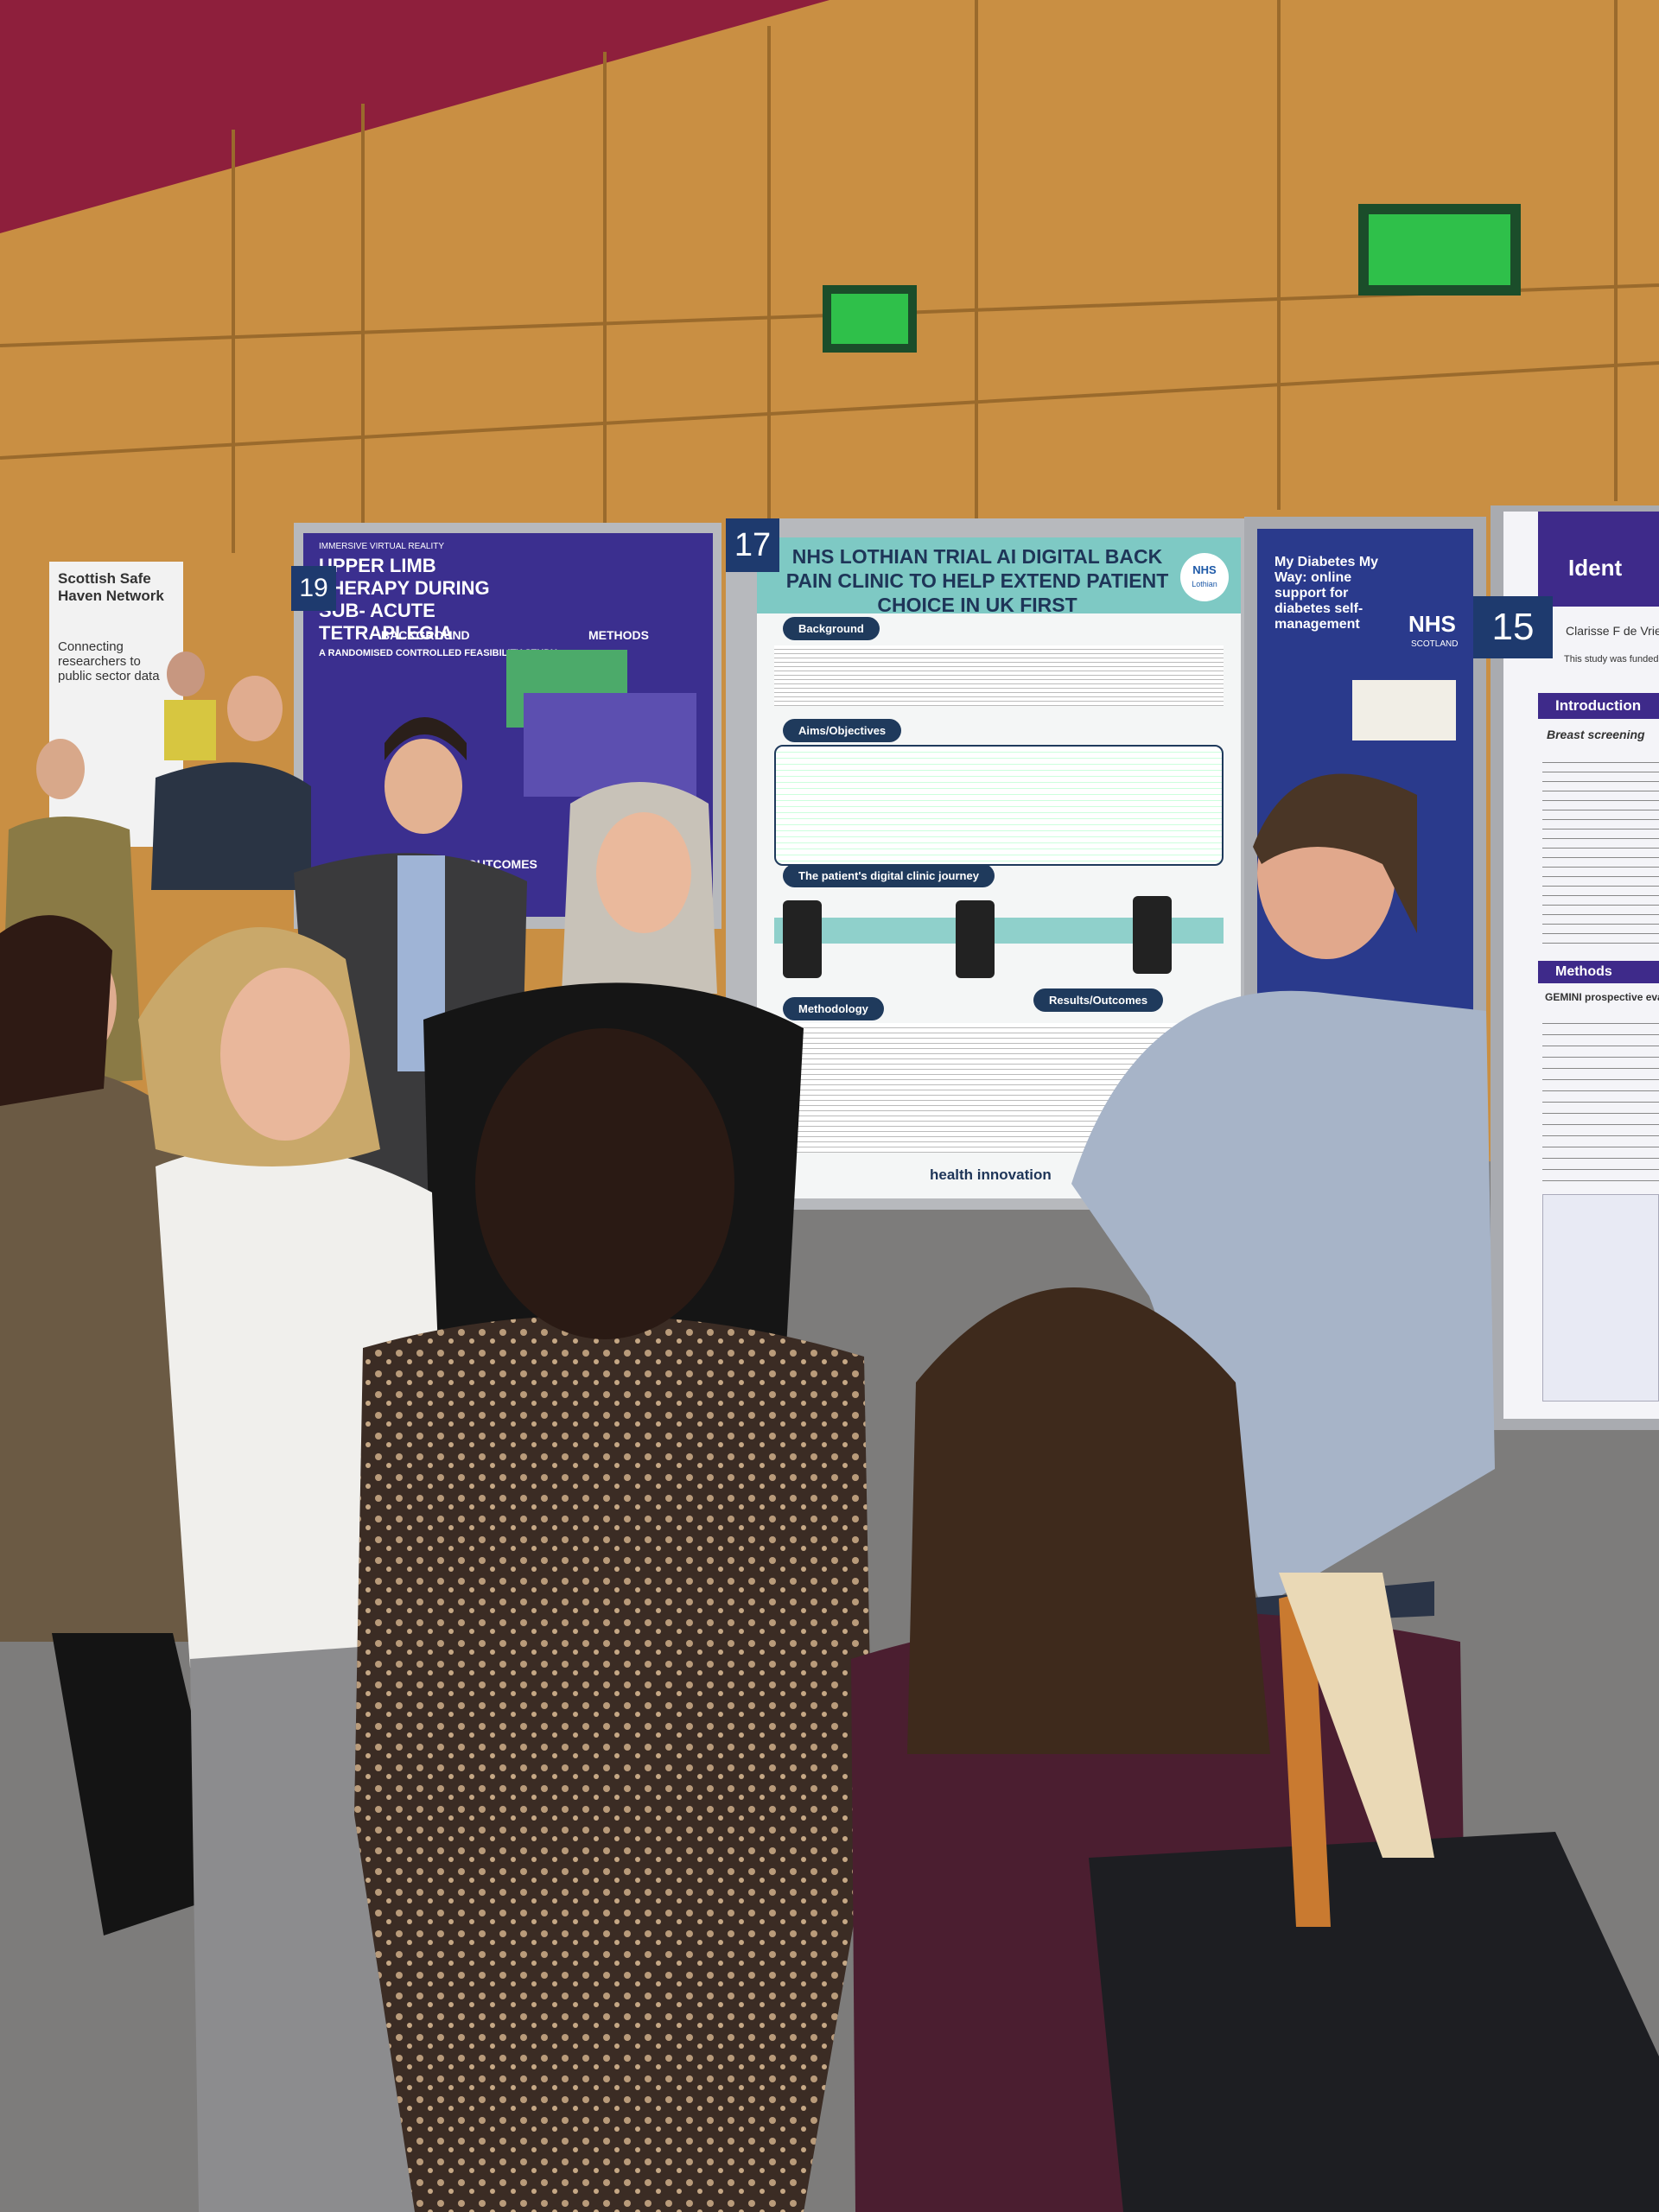 The width and height of the screenshot is (1659, 2212). I want to click on poster-diagram, so click(610, 745).